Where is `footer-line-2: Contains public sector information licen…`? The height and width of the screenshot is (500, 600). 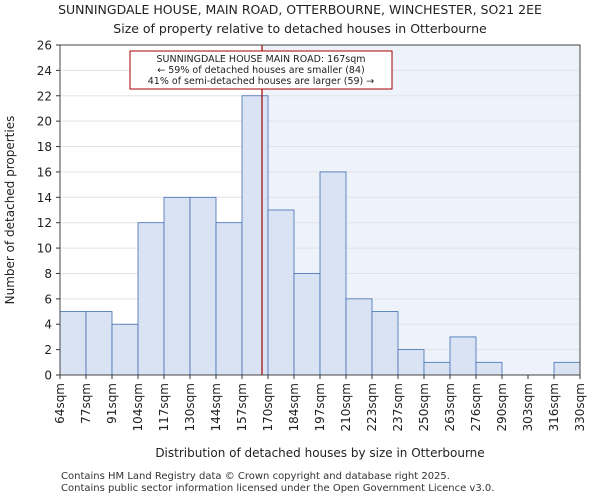 footer-line-2: Contains public sector information licen… is located at coordinates (278, 488).